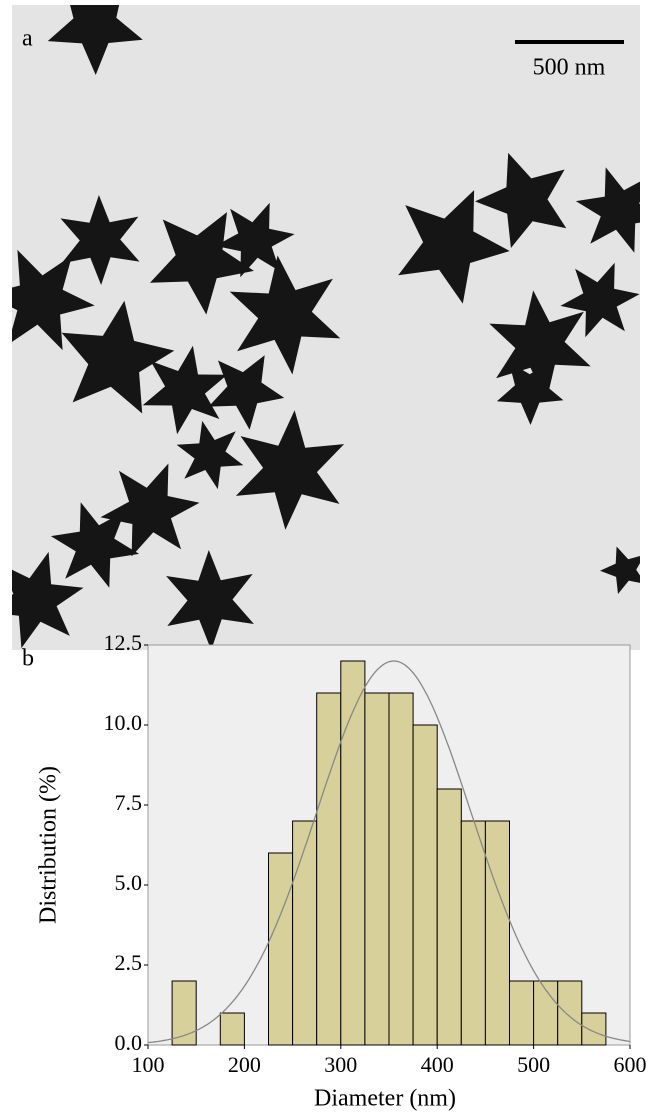 The image size is (651, 1120). I want to click on panel-label-b: b, so click(28, 659).